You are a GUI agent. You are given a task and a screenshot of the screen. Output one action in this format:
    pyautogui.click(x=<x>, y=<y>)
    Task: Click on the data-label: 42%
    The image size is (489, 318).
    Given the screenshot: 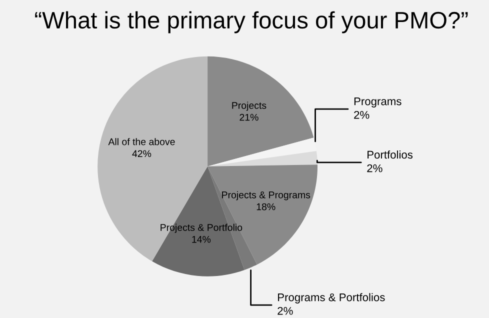 What is the action you would take?
    pyautogui.click(x=142, y=154)
    